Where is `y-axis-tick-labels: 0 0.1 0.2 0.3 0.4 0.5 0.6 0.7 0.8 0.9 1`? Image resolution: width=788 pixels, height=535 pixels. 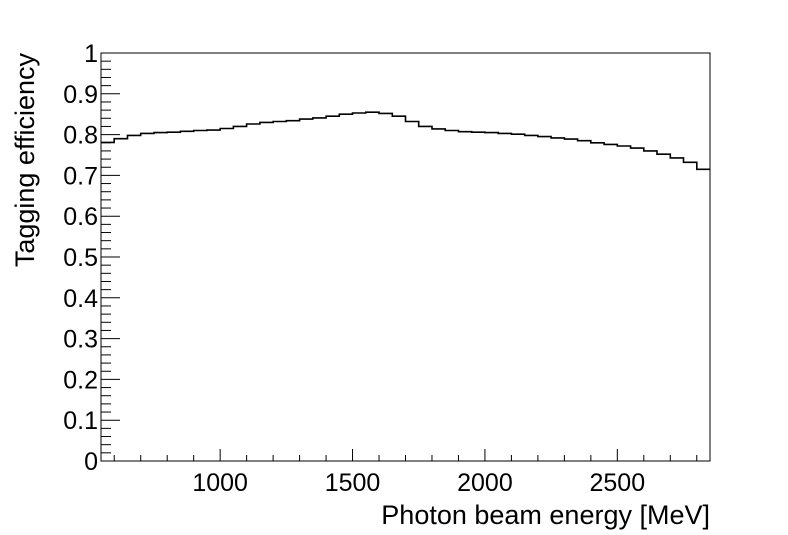
y-axis-tick-labels: 0 0.1 0.2 0.3 0.4 0.5 0.6 0.7 0.8 0.9 1 is located at coordinates (80, 258).